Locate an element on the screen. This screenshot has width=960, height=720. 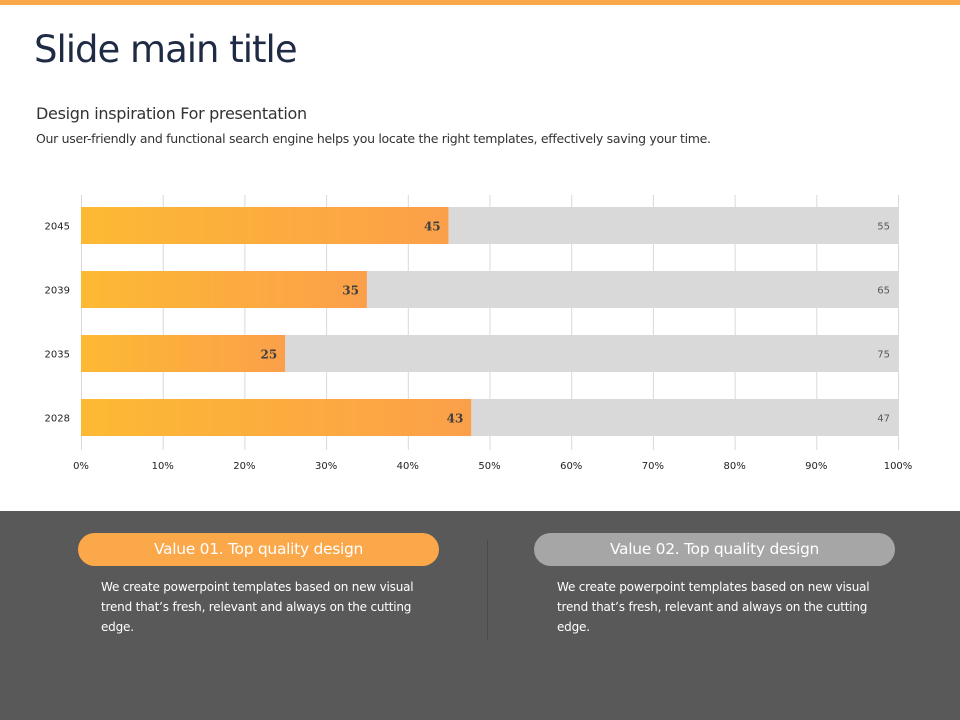
x-tick-label: 0% is located at coordinates (81, 466).